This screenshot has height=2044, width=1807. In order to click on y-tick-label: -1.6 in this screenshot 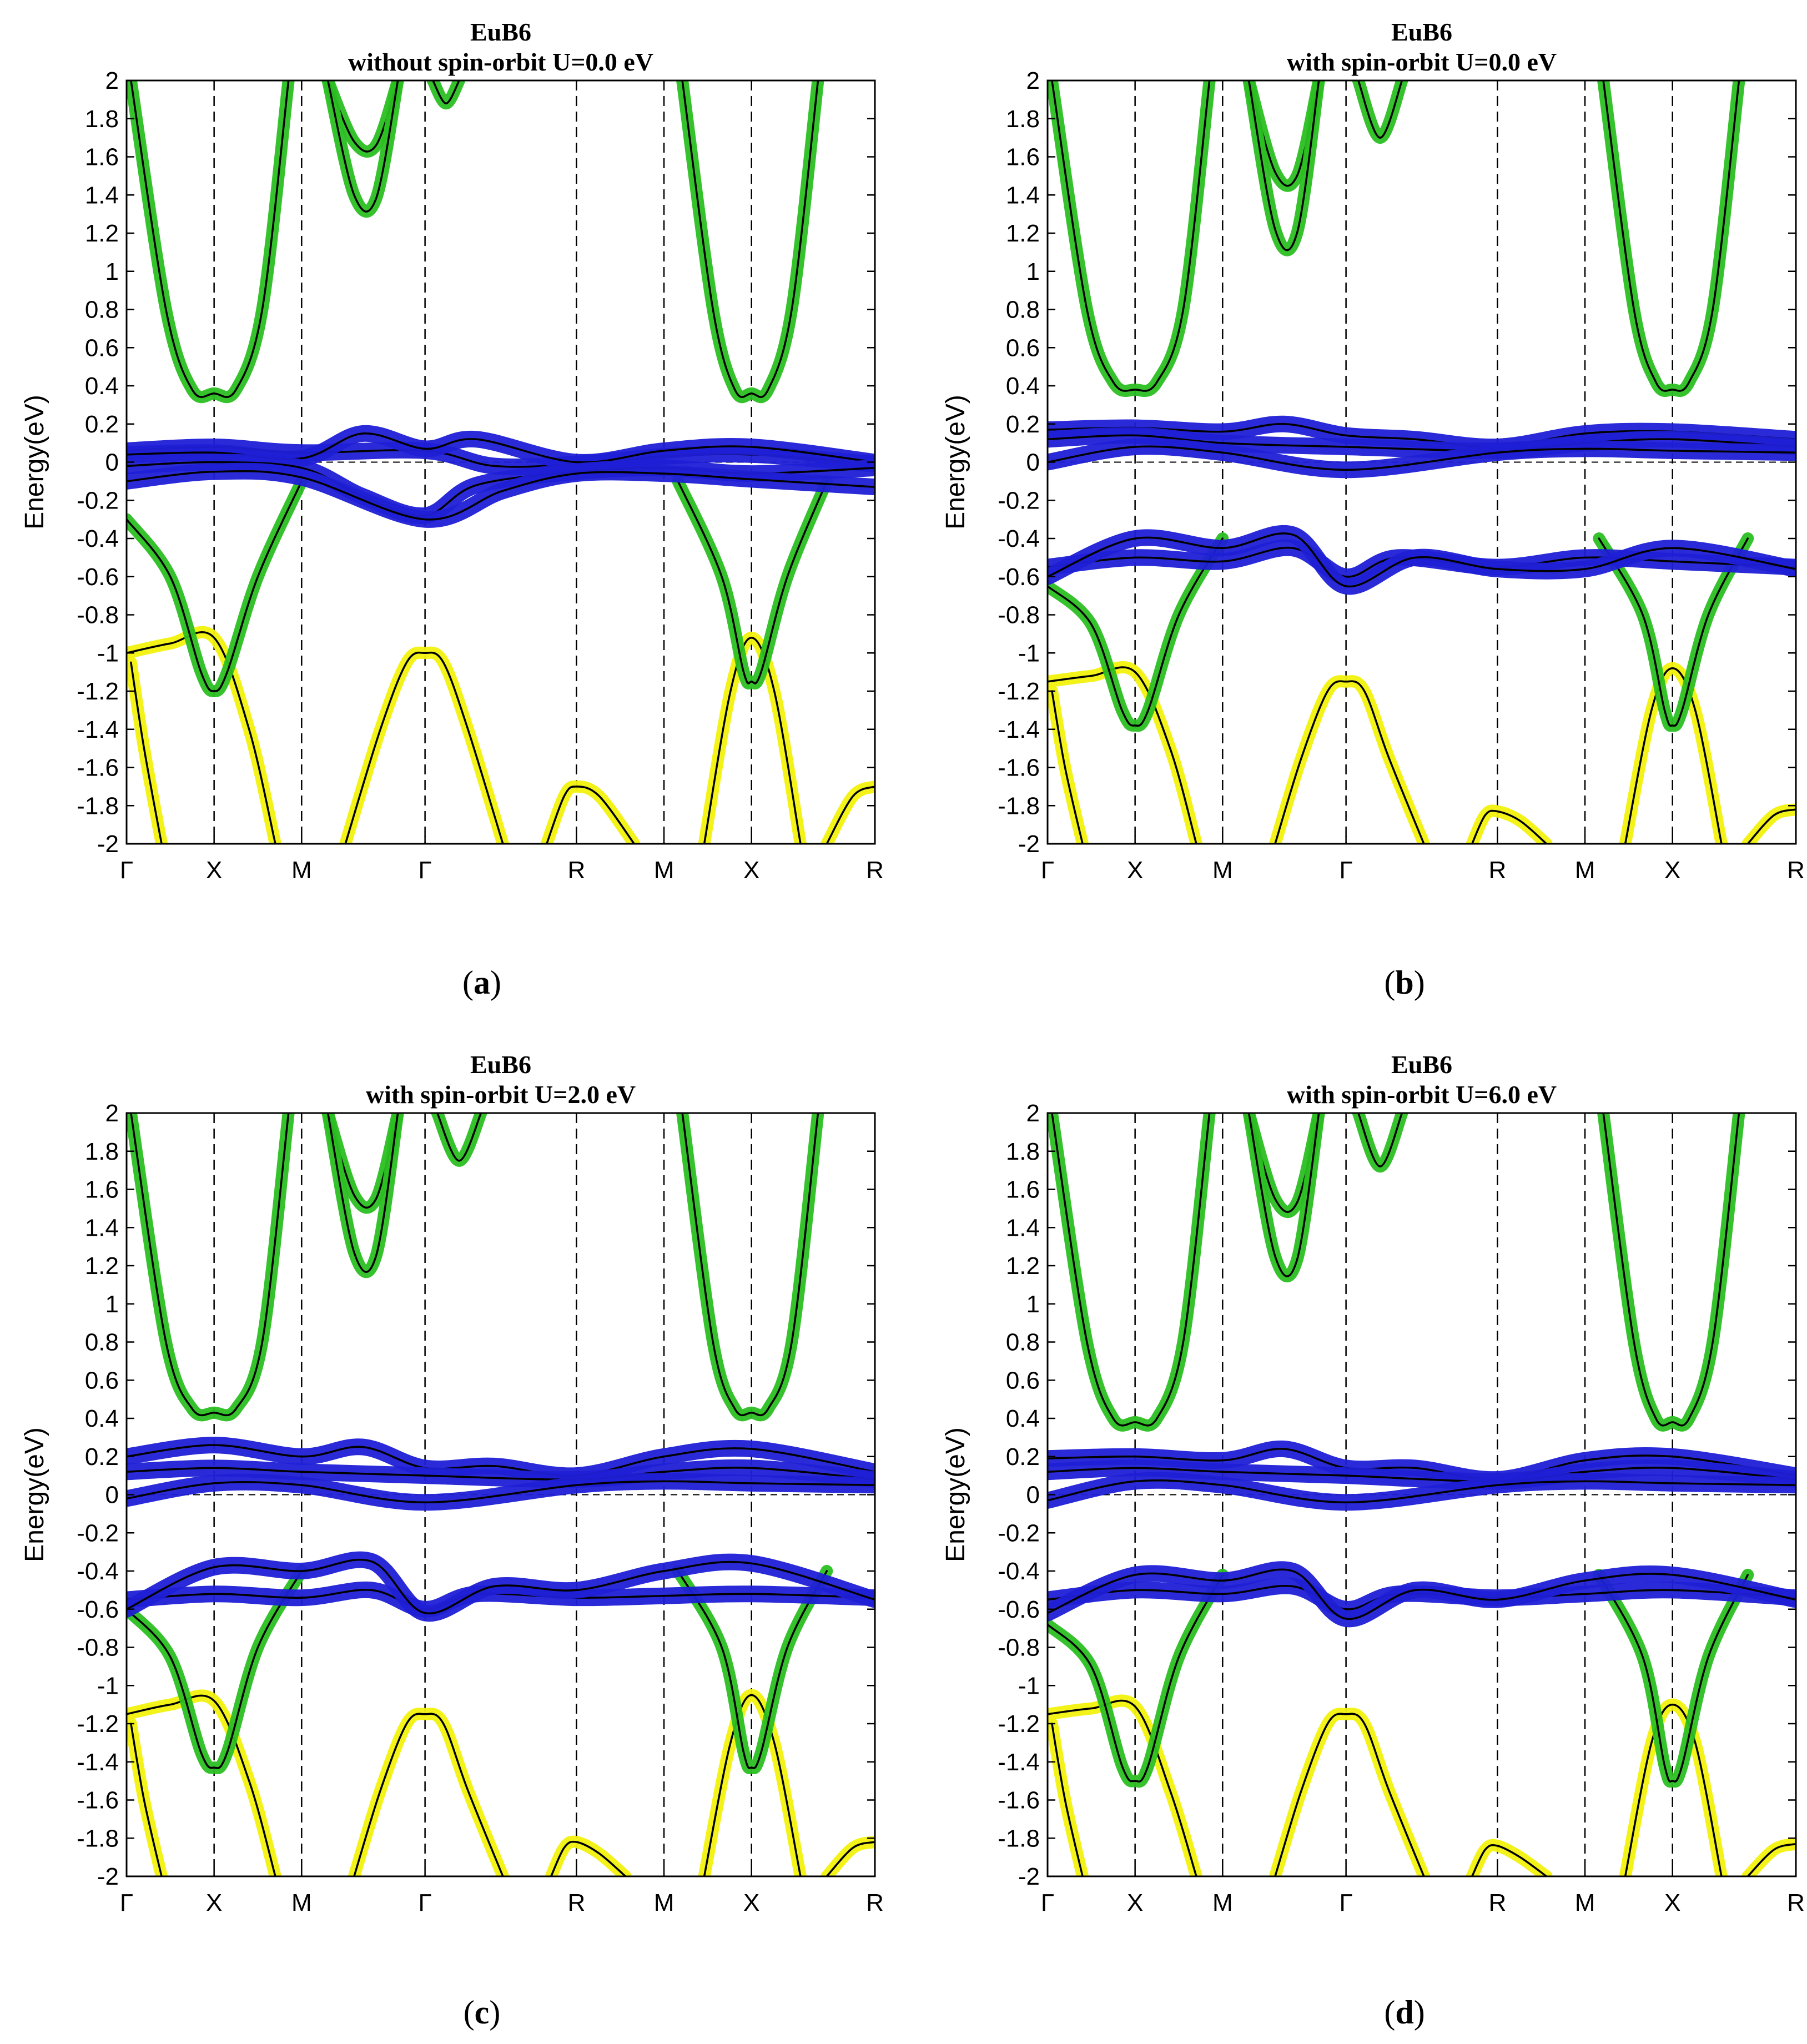, I will do `click(98, 1800)`.